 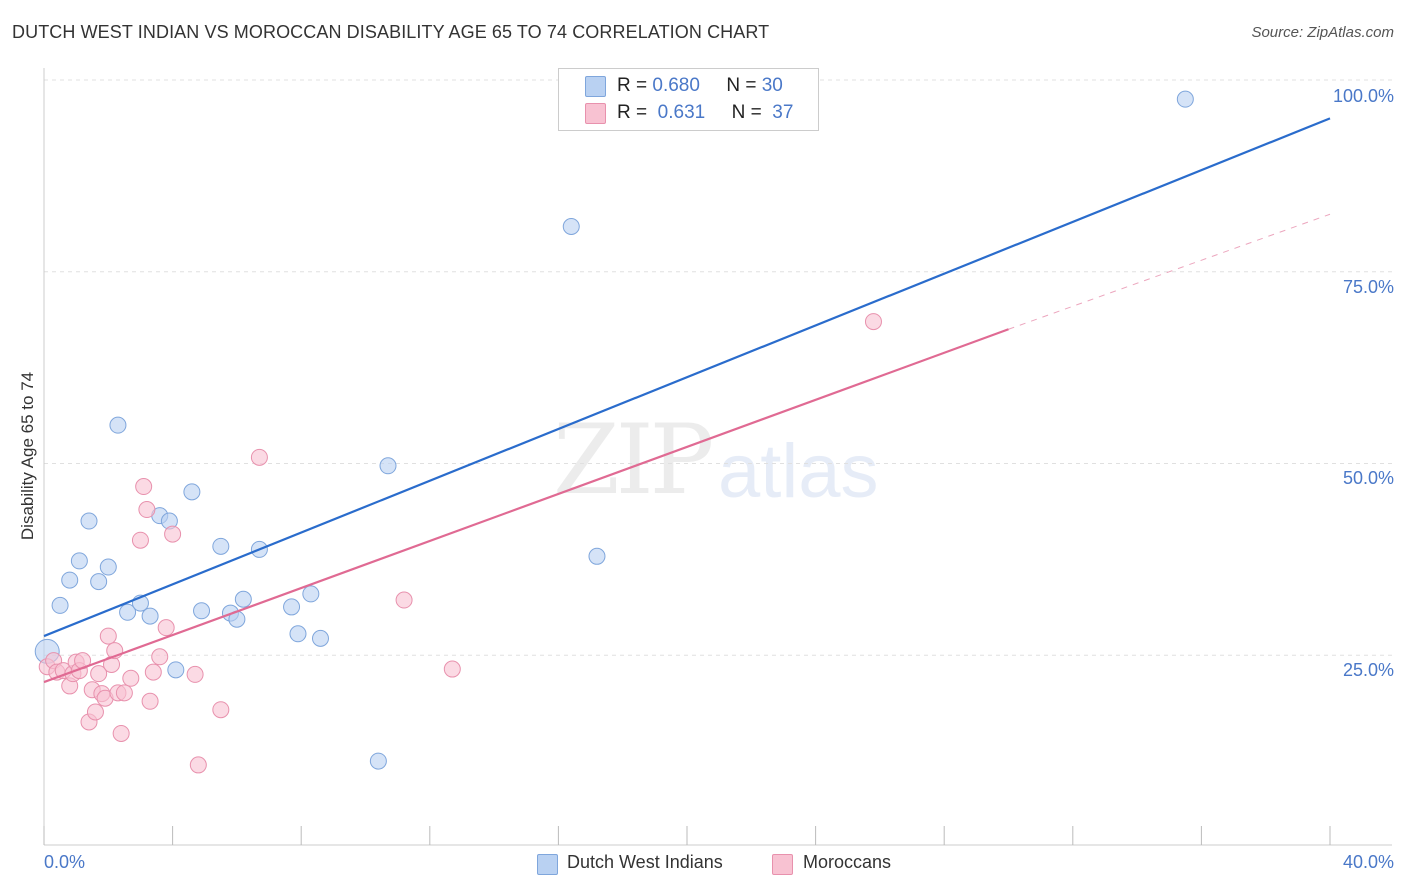 I want to click on watermark-zip: ZIP, so click(x=633, y=460).